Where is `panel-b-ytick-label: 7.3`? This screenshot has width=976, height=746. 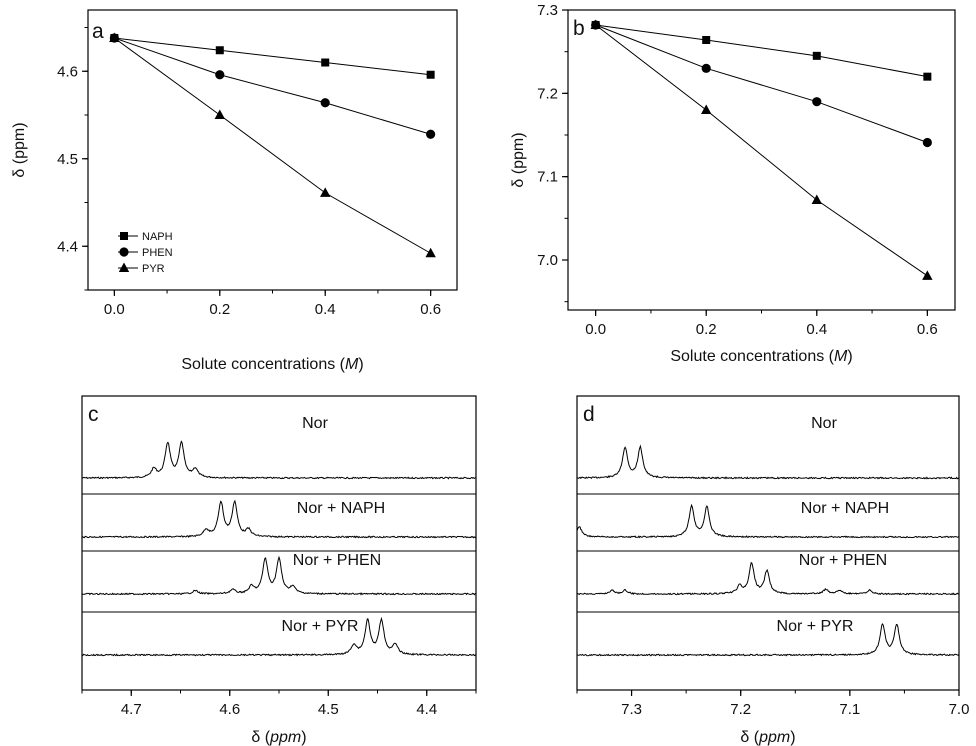
panel-b-ytick-label: 7.3 is located at coordinates (547, 10).